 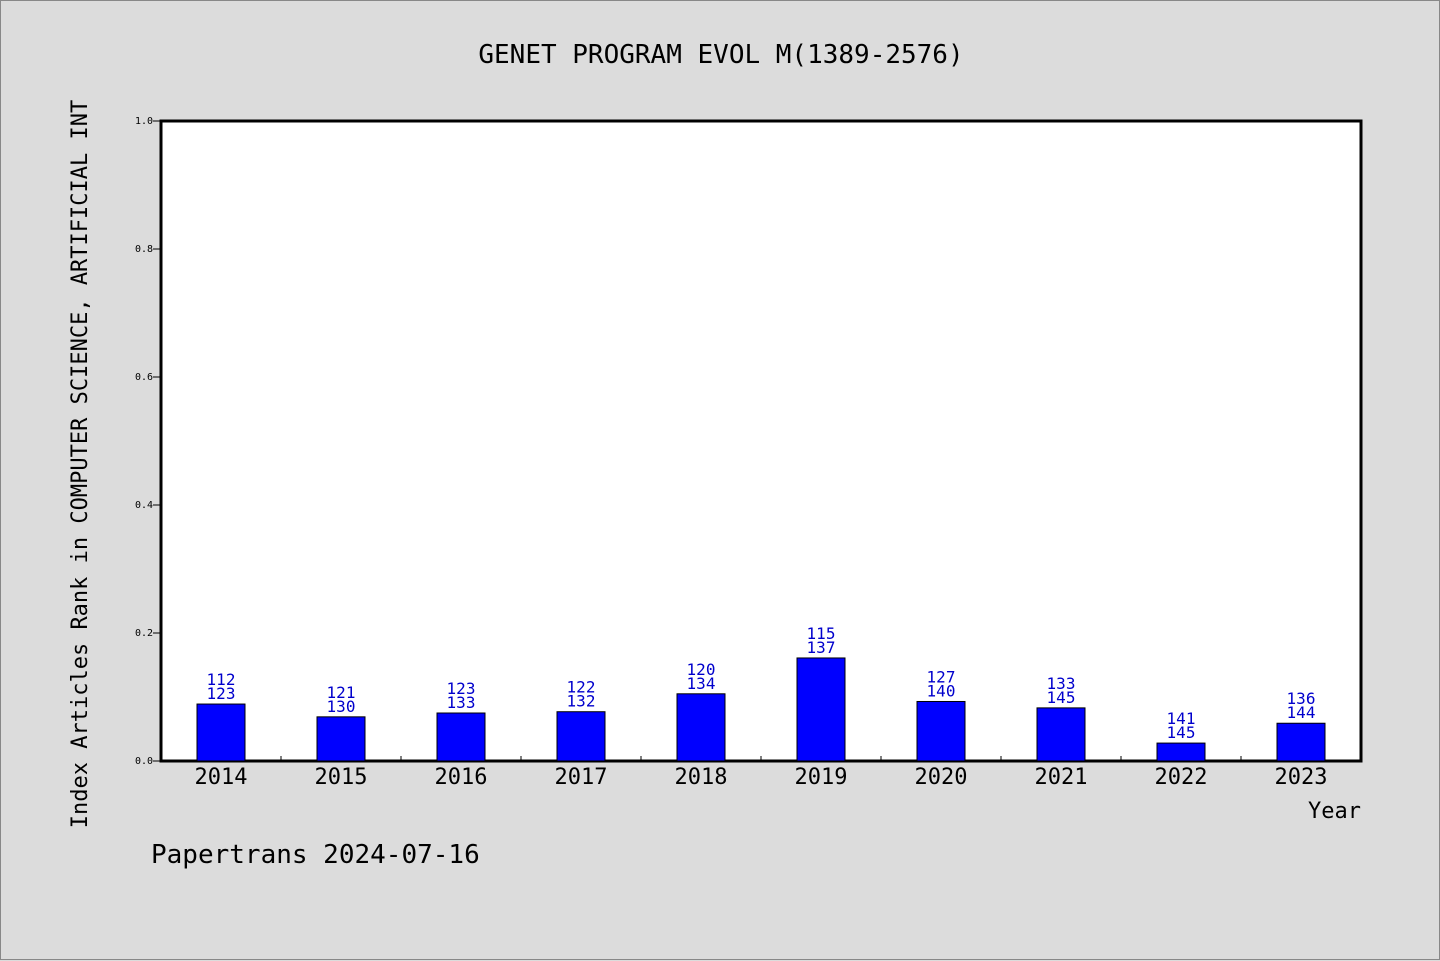 What do you see at coordinates (1301, 698) in the screenshot?
I see `data-label-top: 136` at bounding box center [1301, 698].